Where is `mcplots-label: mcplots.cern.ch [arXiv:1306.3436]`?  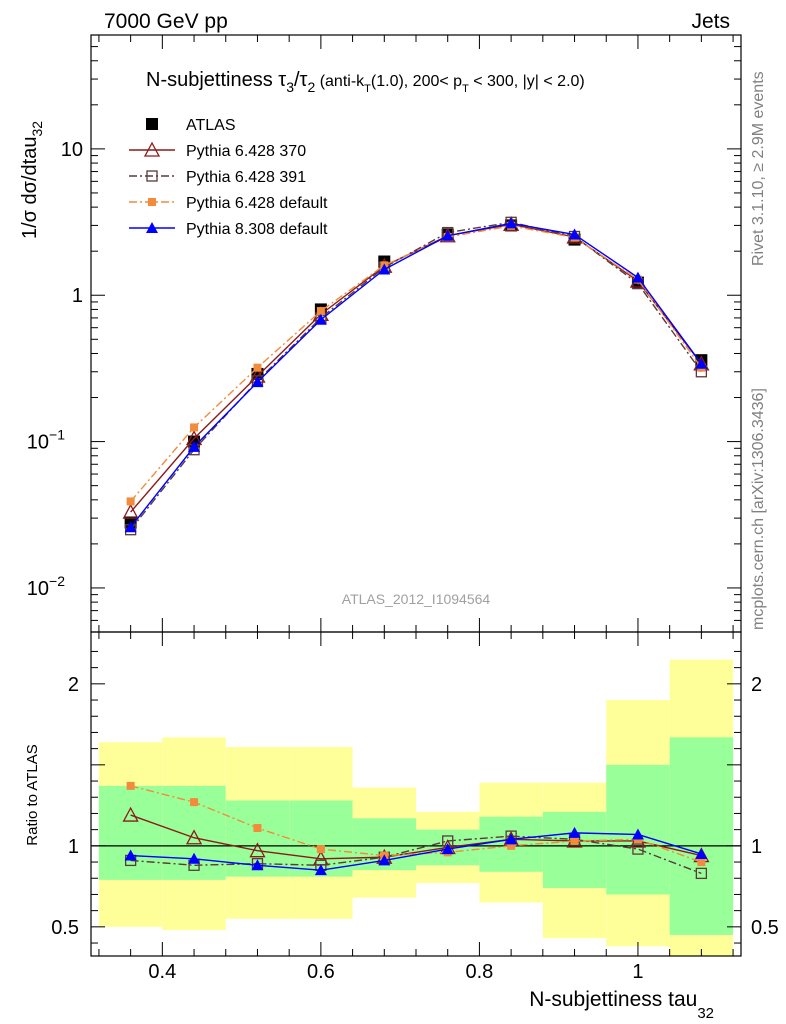
mcplots-label: mcplots.cern.ch [arXiv:1306.3436] is located at coordinates (758, 509).